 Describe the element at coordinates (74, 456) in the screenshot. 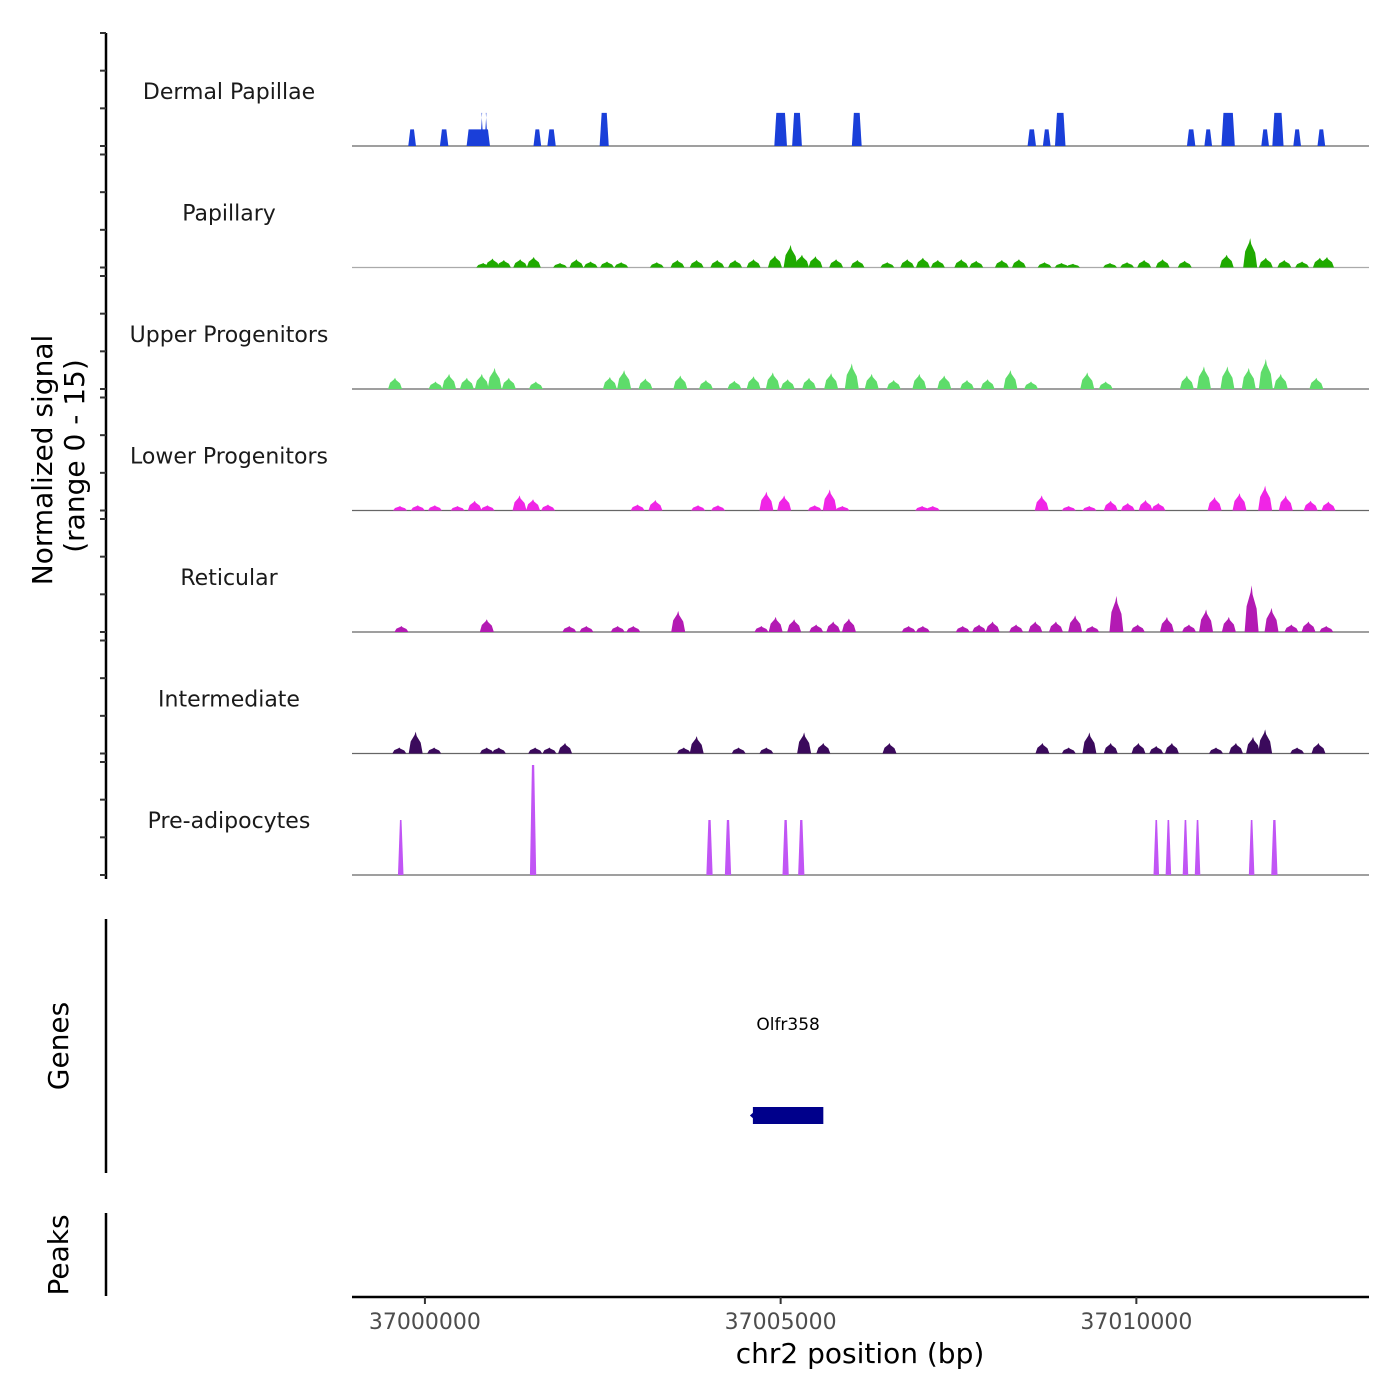

I see `y-axis-title-line-2: (range 0 - 15)` at that location.